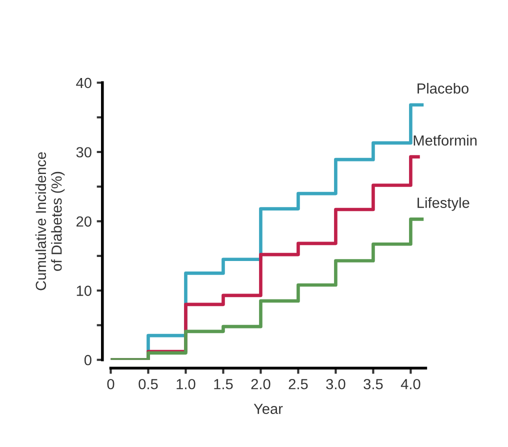 This screenshot has width=508, height=447. What do you see at coordinates (84, 152) in the screenshot?
I see `y-tick-label: 30` at bounding box center [84, 152].